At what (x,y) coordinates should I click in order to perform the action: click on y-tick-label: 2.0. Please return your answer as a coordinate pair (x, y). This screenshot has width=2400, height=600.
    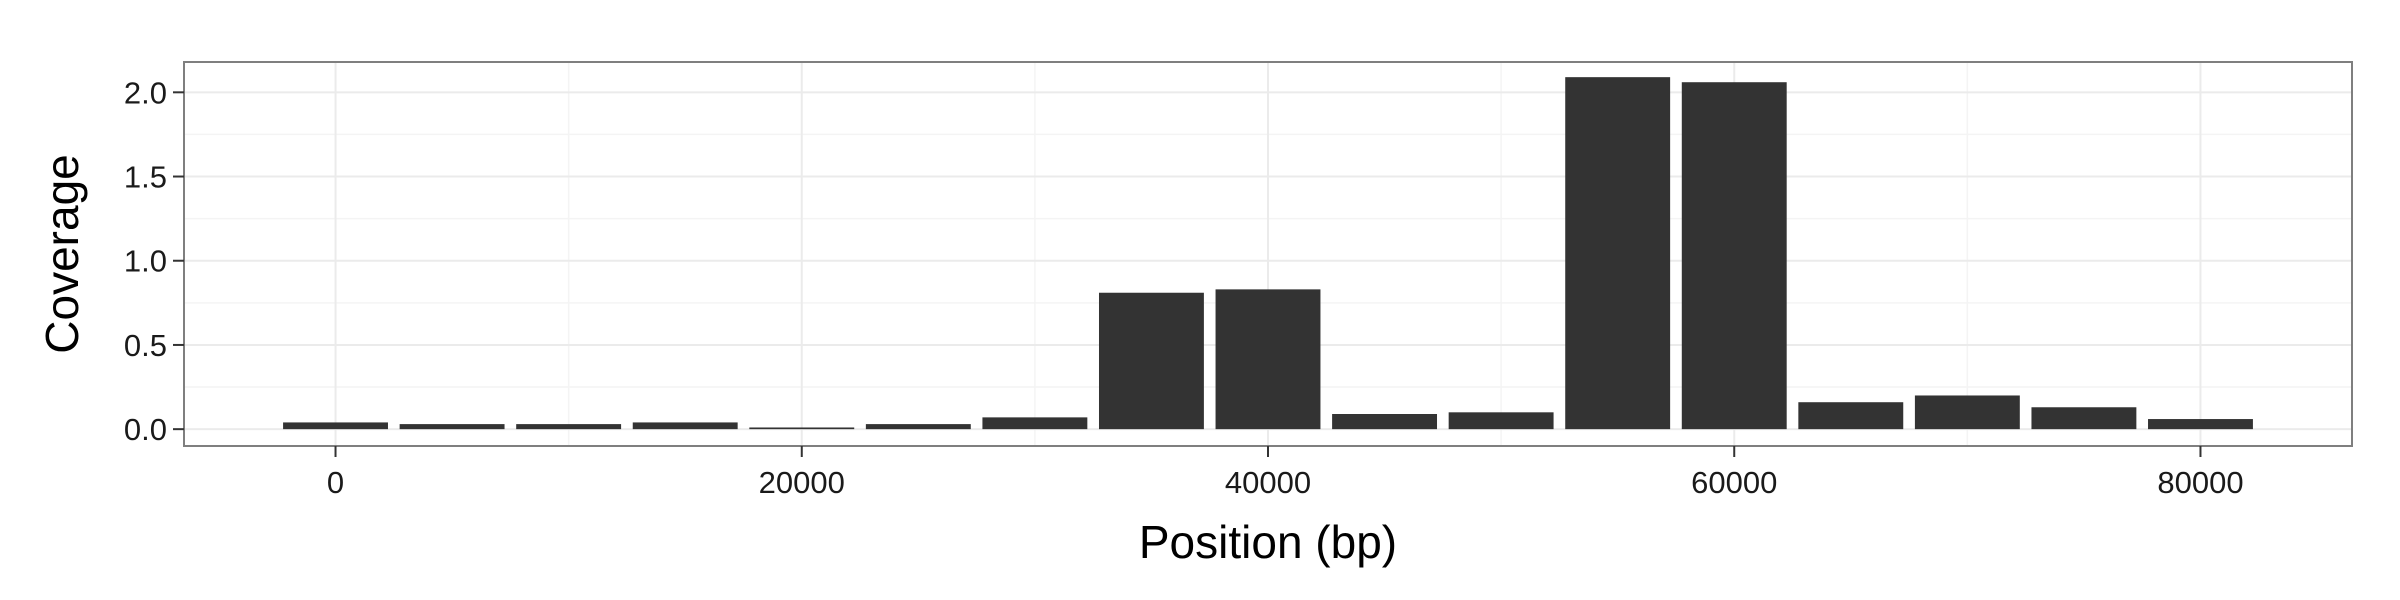
    Looking at the image, I should click on (145, 92).